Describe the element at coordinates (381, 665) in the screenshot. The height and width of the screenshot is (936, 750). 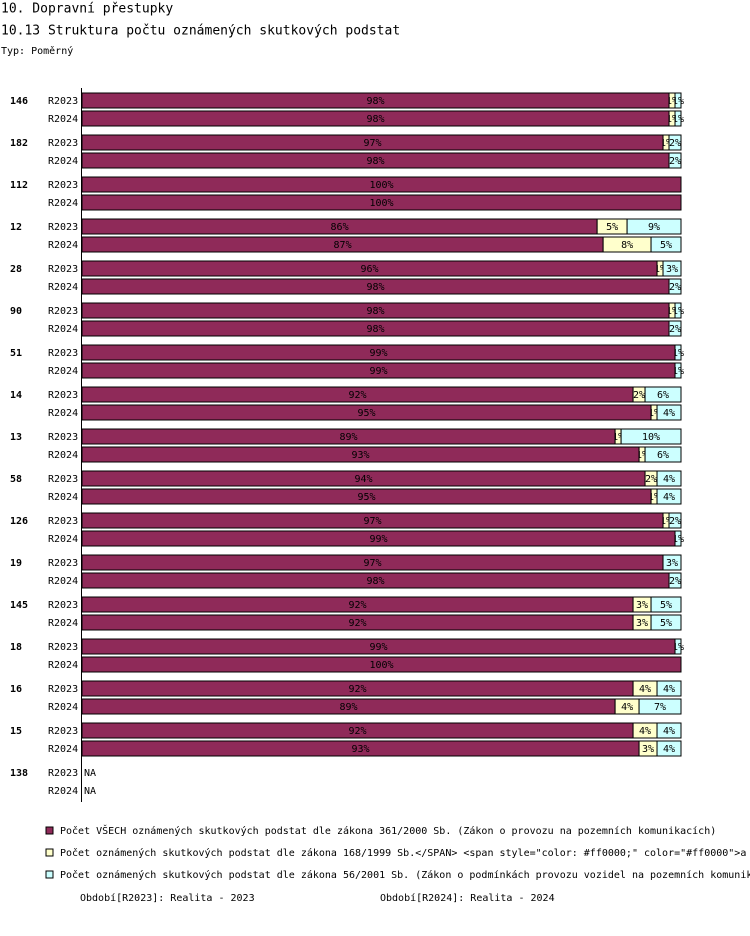
I see `value-label: 100%` at that location.